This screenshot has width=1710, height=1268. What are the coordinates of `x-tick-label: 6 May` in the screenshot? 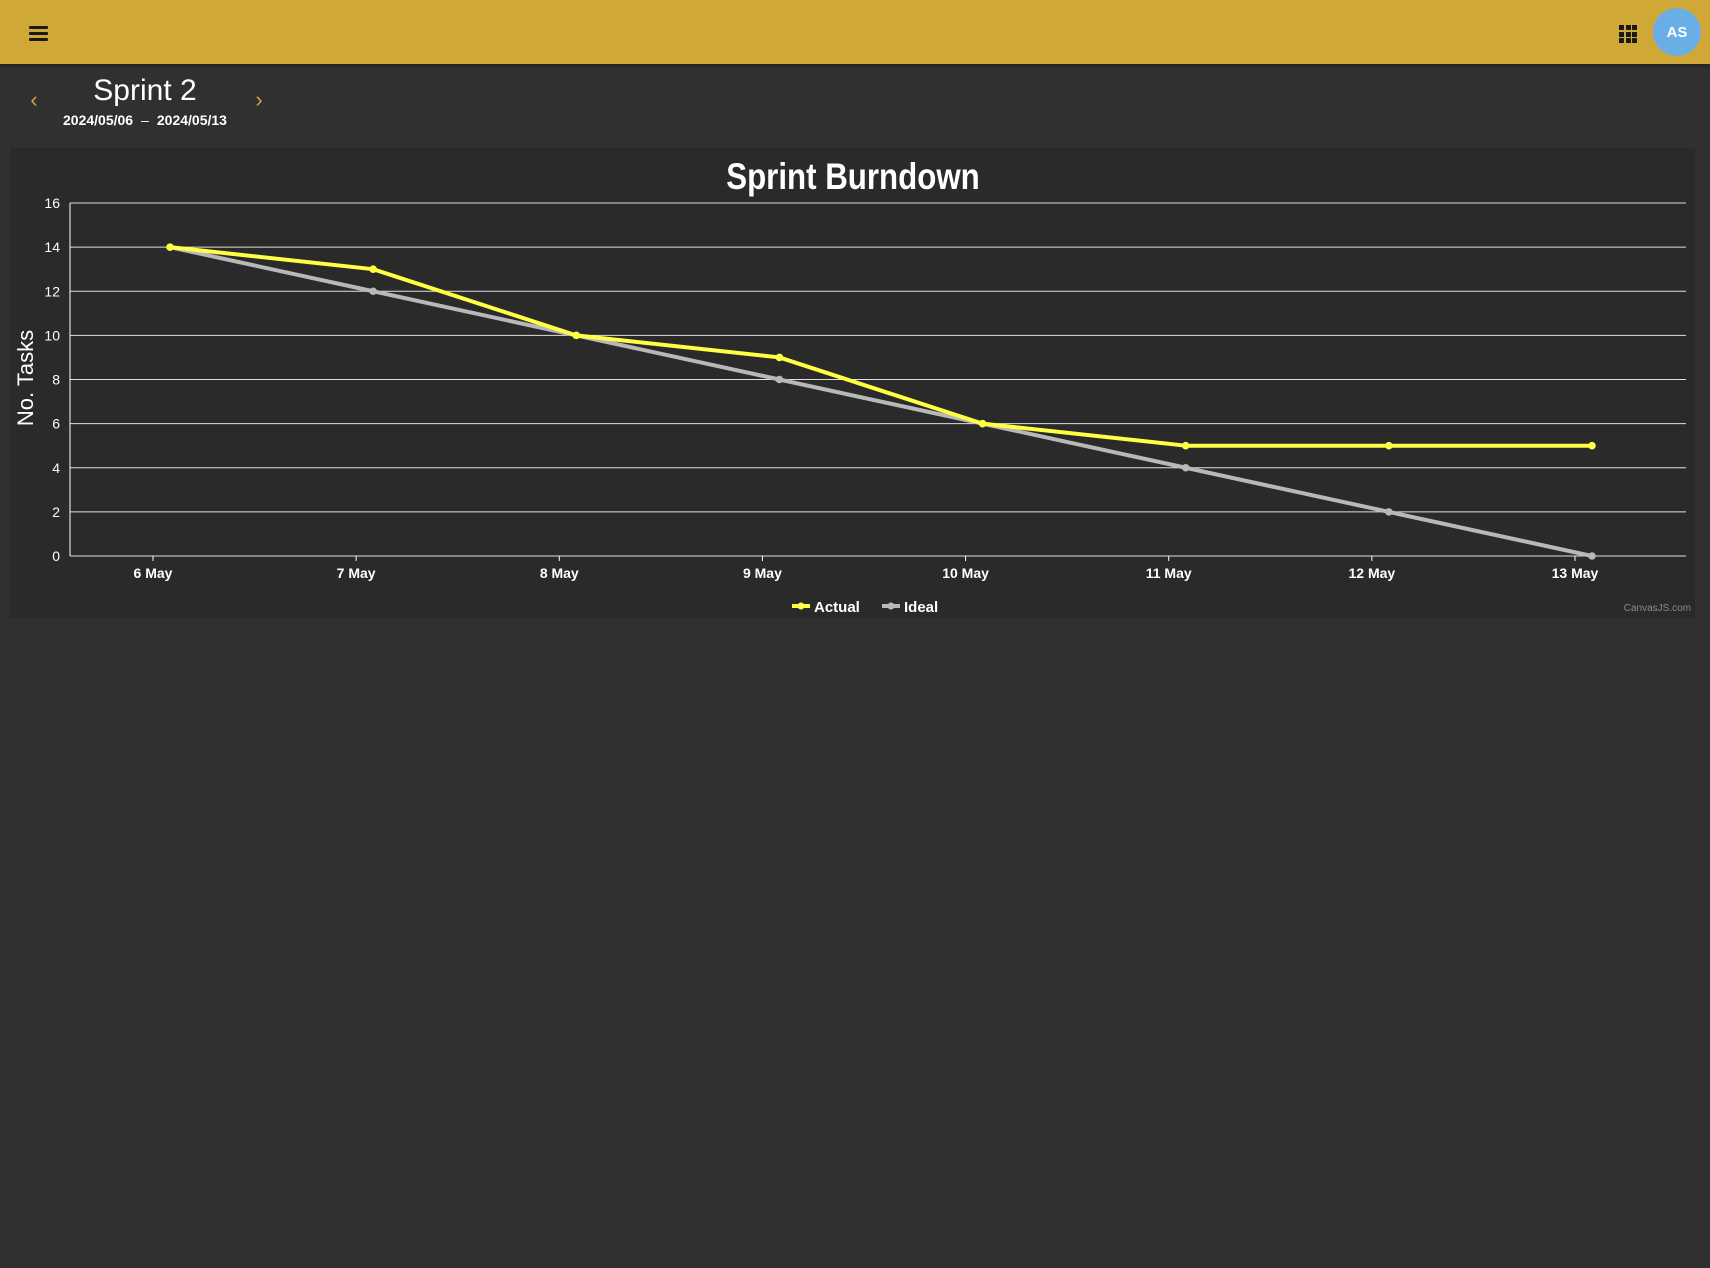 It's located at (153, 573).